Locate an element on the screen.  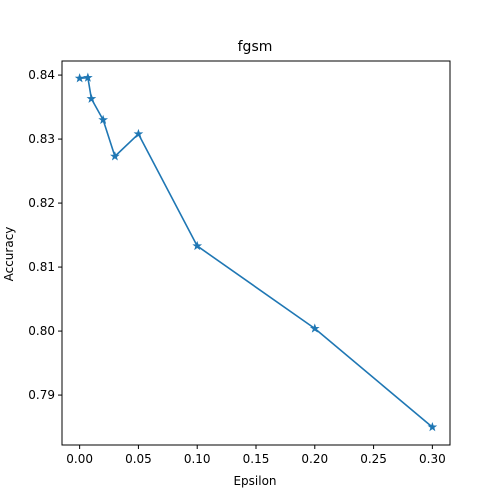
y-tick-label: 0.79 is located at coordinates (41, 395).